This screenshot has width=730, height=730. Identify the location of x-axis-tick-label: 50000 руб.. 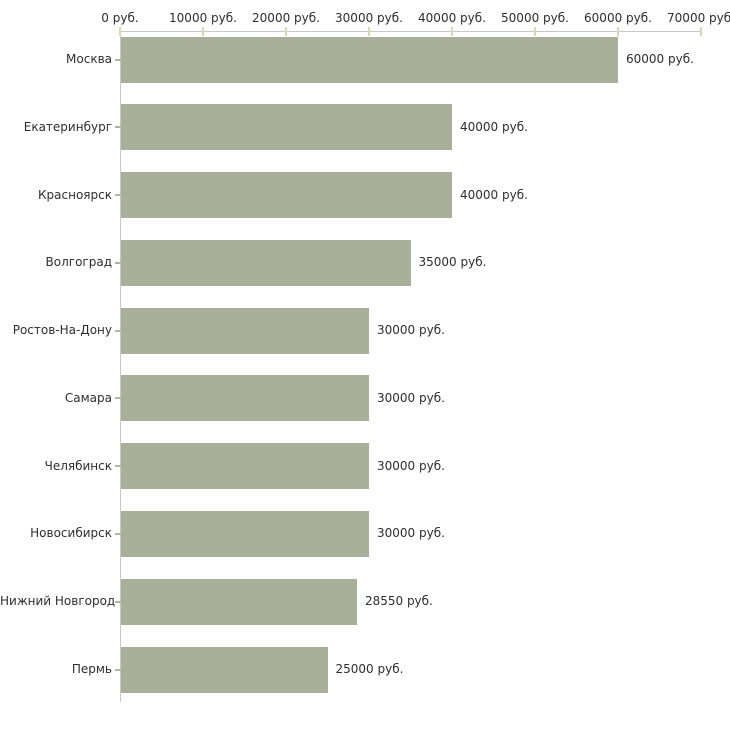
(535, 18).